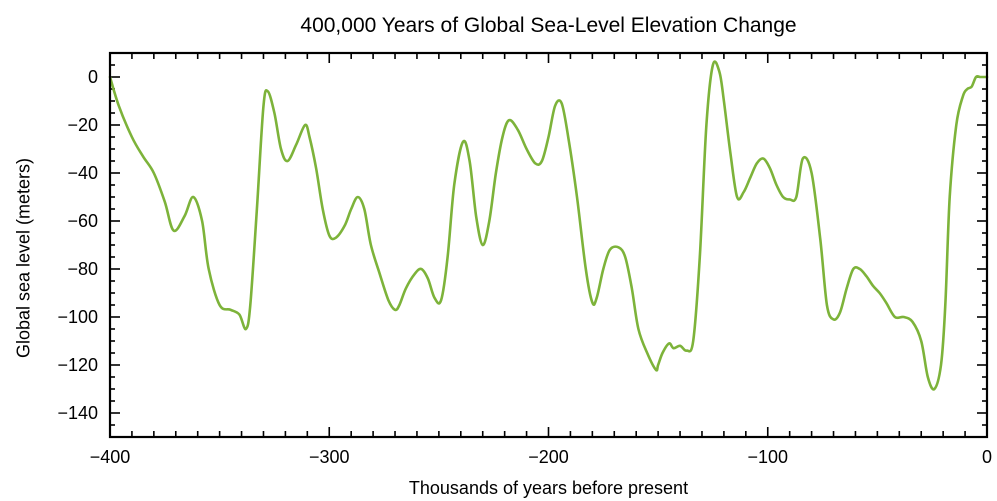  I want to click on y-tick-label: −140, so click(77, 413).